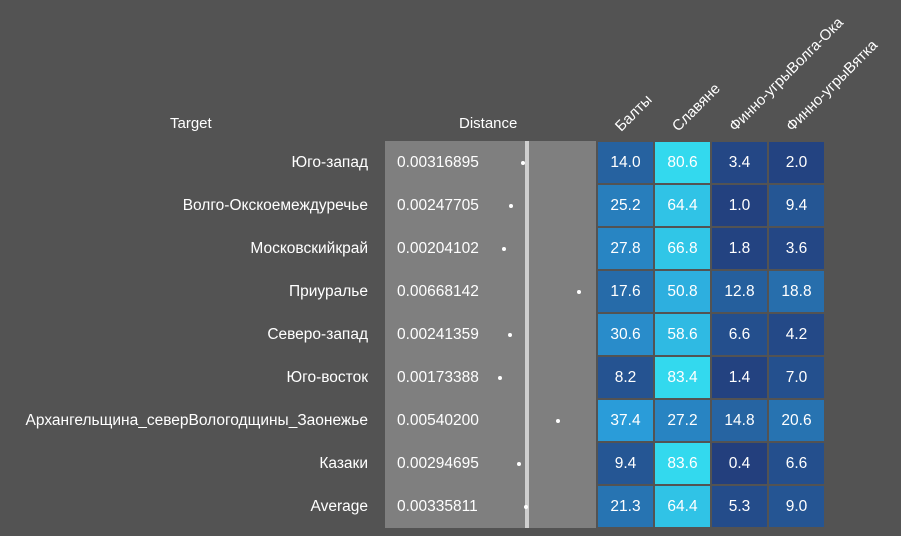  What do you see at coordinates (739, 377) in the screenshot?
I see `heat-cell: 1.4` at bounding box center [739, 377].